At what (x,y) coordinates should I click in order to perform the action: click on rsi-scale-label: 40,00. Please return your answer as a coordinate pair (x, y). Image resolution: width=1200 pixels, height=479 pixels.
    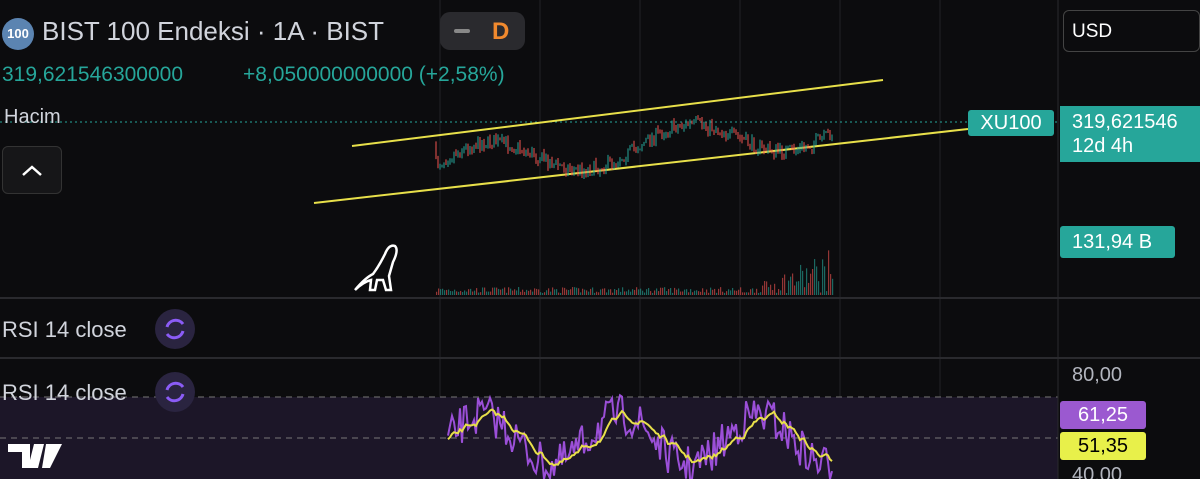
    Looking at the image, I should click on (1097, 471).